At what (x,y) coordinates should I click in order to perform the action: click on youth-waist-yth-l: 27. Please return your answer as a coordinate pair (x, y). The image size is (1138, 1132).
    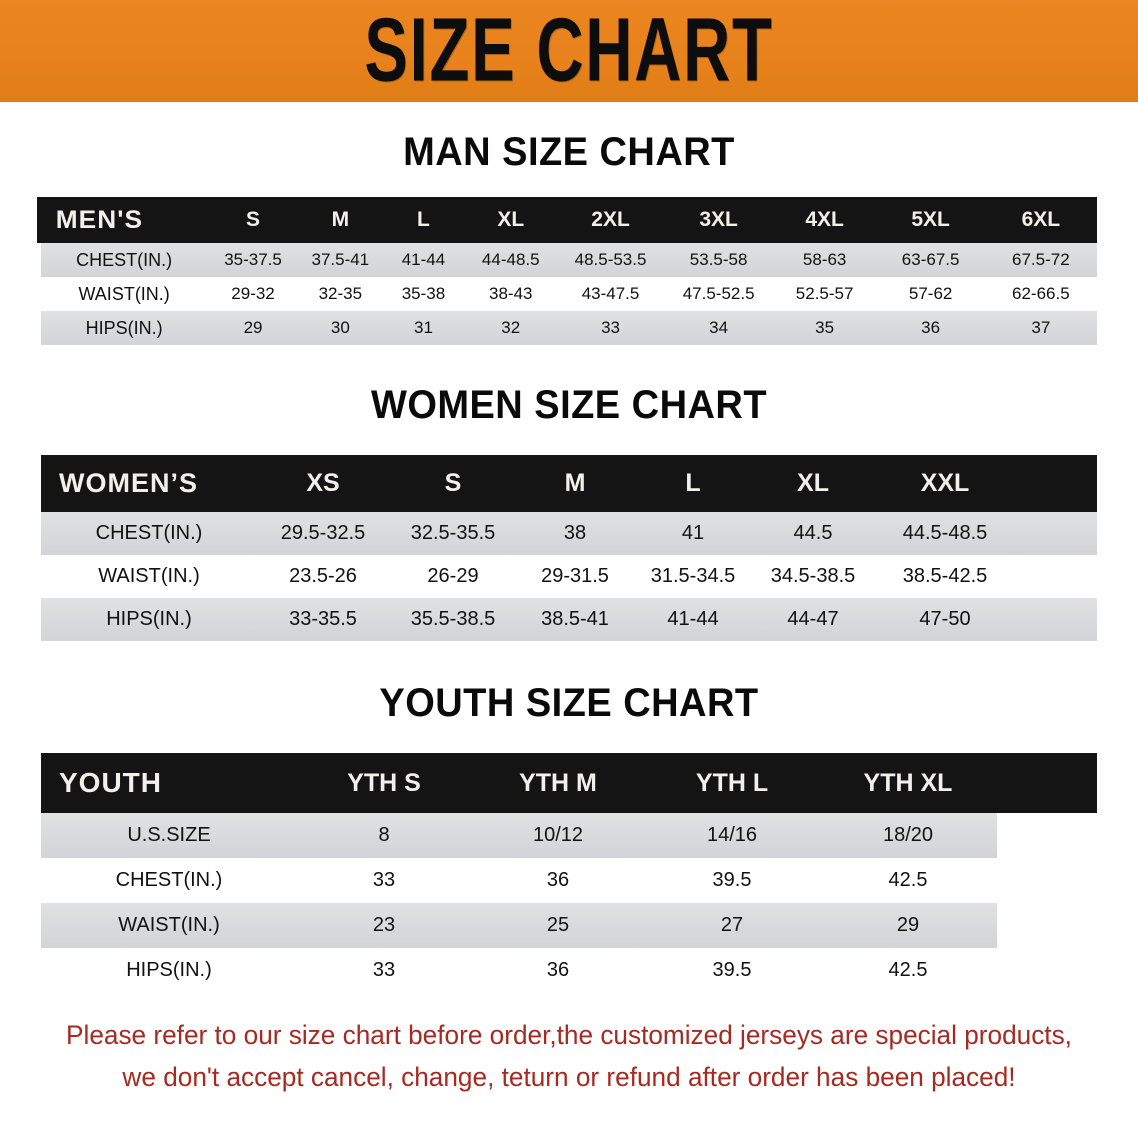
    Looking at the image, I should click on (732, 925).